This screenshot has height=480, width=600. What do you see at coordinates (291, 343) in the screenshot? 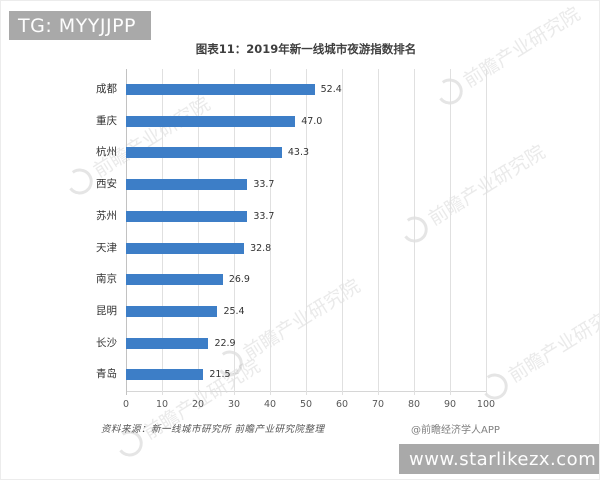
I see `bar-row: 长沙 22.9` at bounding box center [291, 343].